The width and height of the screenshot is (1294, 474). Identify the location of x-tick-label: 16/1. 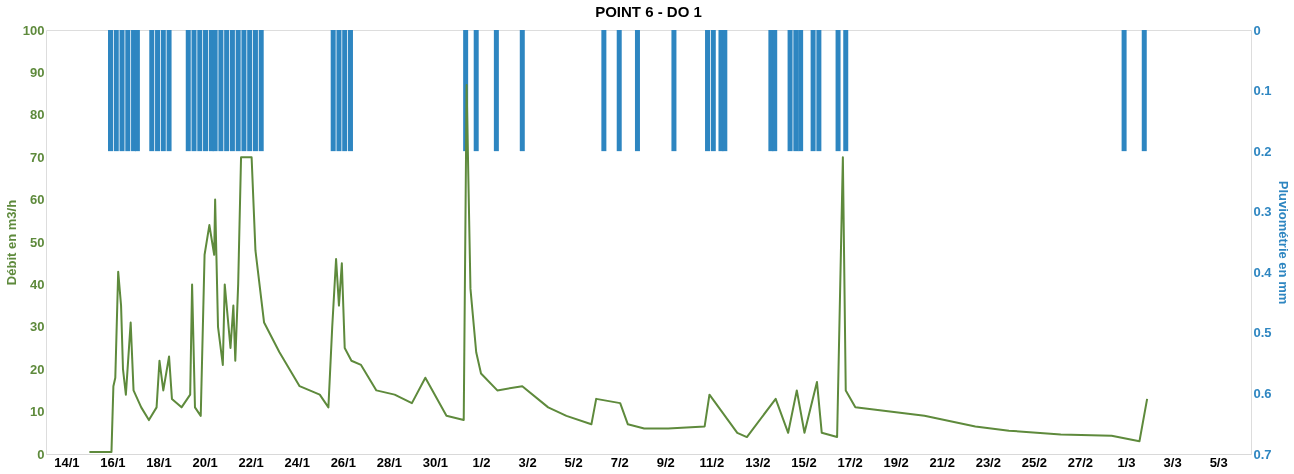
(113, 462).